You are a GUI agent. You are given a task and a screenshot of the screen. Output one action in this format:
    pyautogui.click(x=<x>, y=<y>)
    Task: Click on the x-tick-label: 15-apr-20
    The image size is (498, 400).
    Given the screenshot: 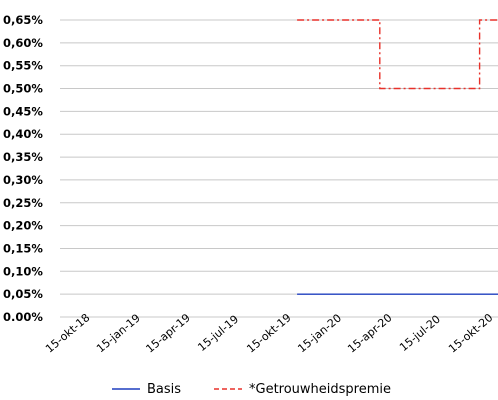 What is the action you would take?
    pyautogui.click(x=369, y=333)
    